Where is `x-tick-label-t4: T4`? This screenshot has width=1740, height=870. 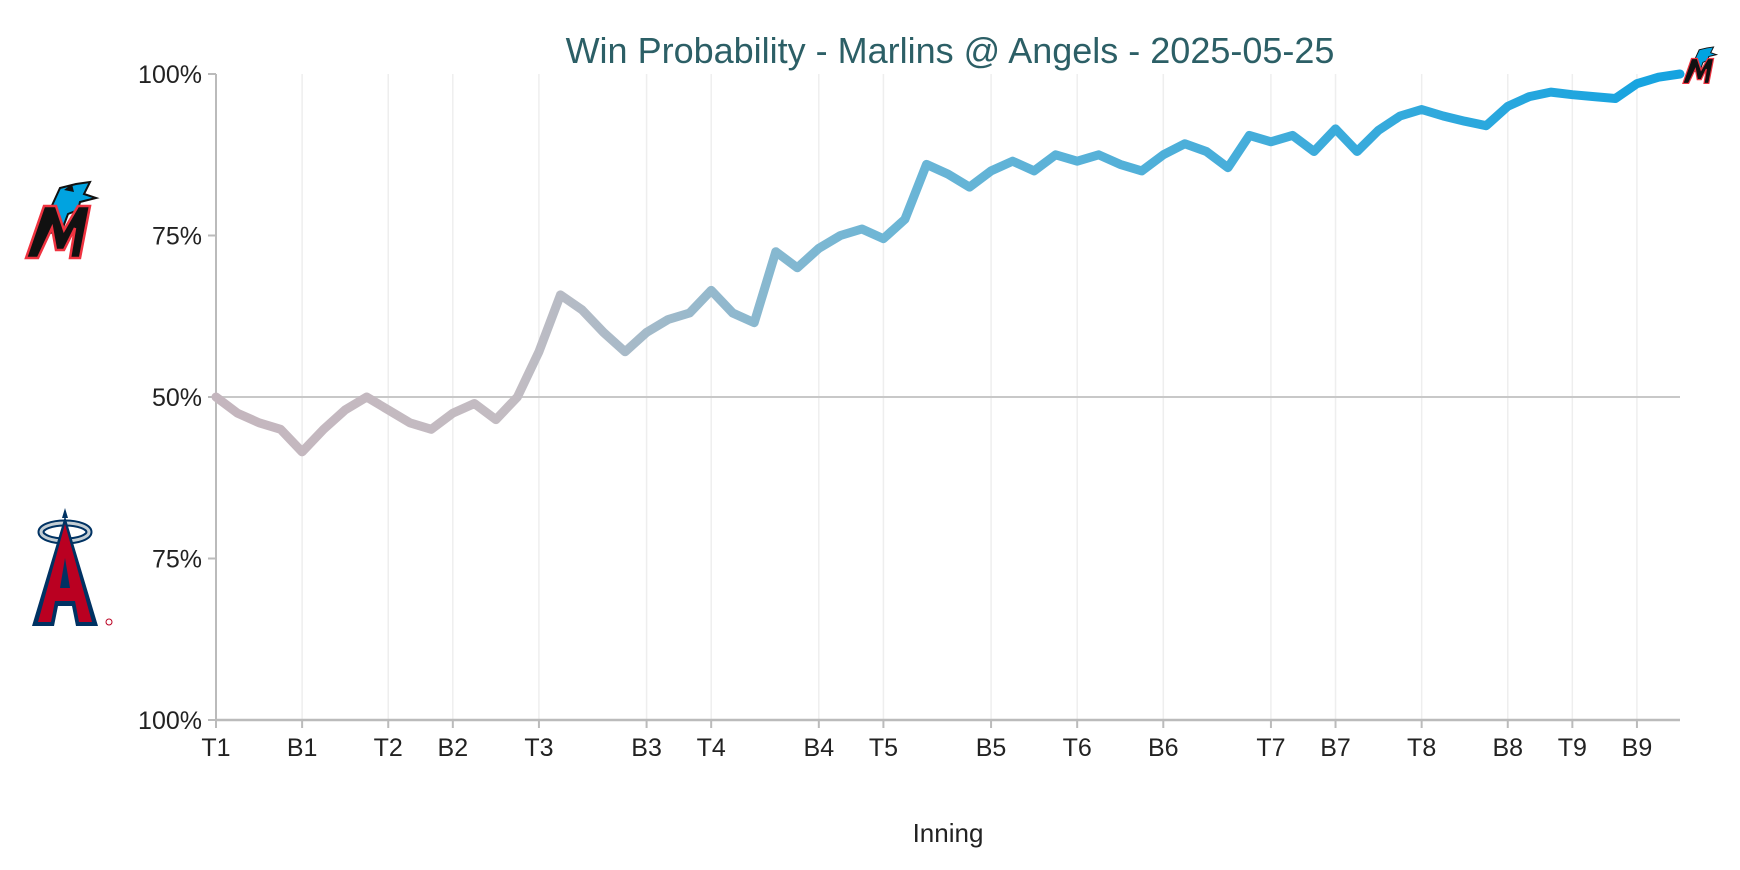 x-tick-label-t4: T4 is located at coordinates (711, 748).